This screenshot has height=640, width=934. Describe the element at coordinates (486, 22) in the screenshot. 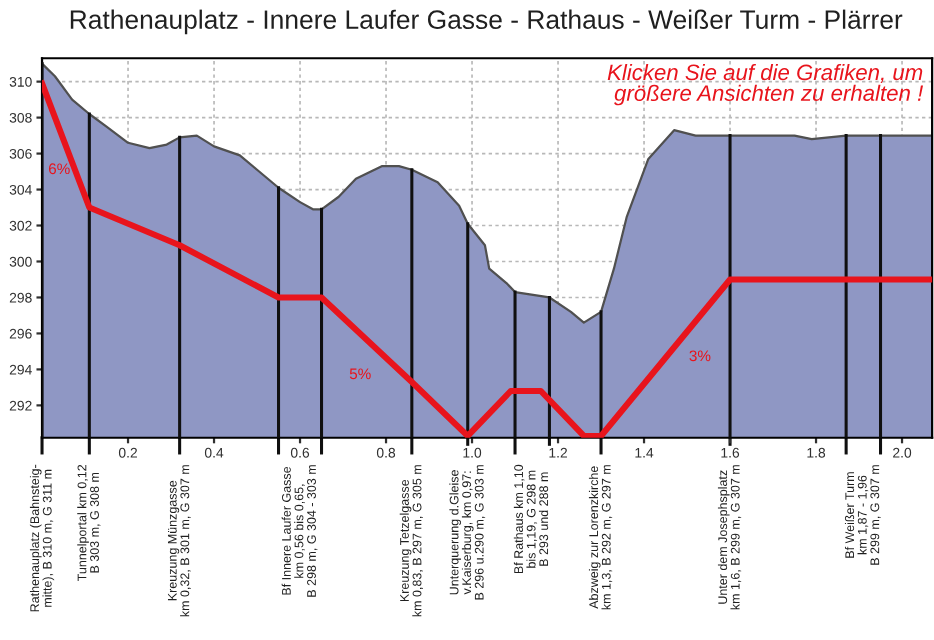

I see `chart-title: Rathenauplatz - Innere Laufer Gasse - Rathaus - Weißer Turm - Plärrer` at that location.